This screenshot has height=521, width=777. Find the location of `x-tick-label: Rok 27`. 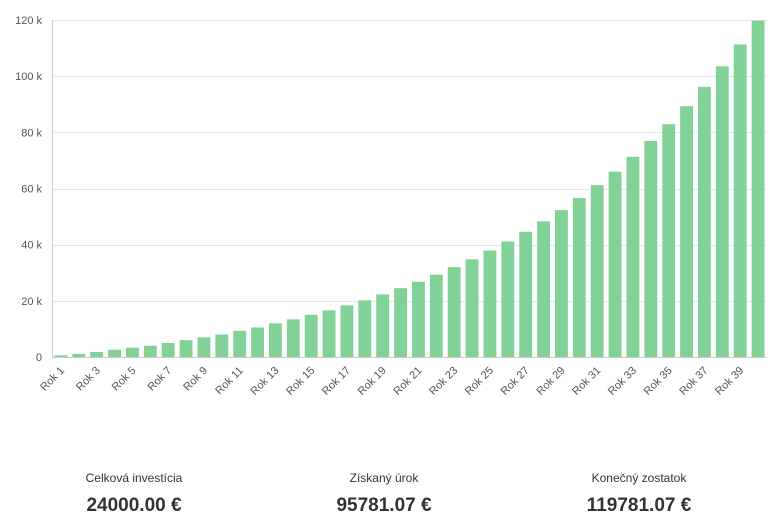

x-tick-label: Rok 27 is located at coordinates (515, 381).